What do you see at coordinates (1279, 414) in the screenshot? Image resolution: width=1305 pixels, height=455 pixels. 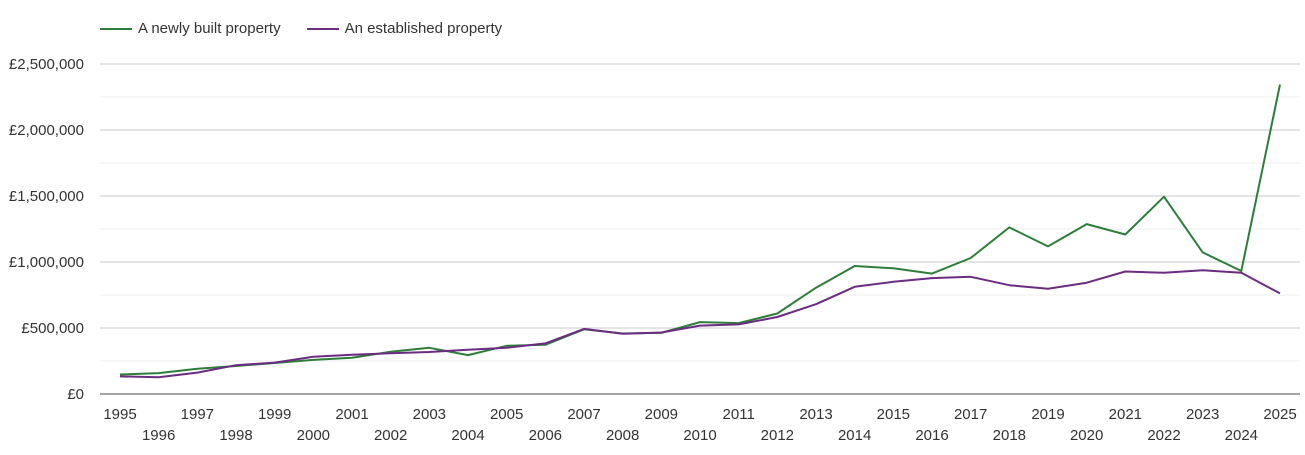 I see `x-tick-label: 2025` at bounding box center [1279, 414].